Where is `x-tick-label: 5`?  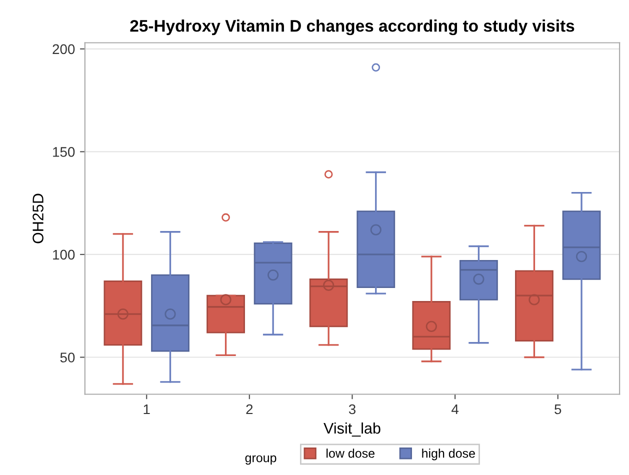 x-tick-label: 5 is located at coordinates (558, 409).